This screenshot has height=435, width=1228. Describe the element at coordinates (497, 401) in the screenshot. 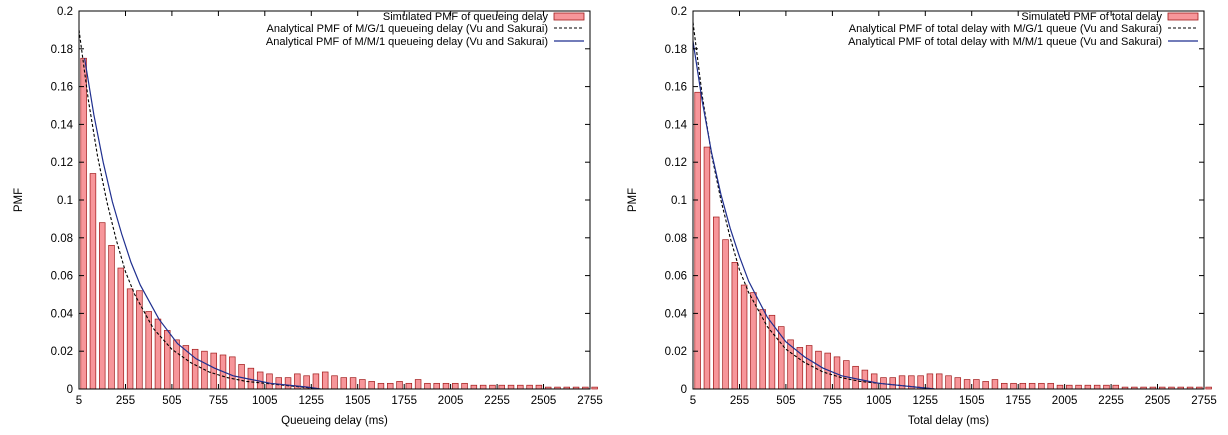

I see `x-tick-label: 2255` at that location.